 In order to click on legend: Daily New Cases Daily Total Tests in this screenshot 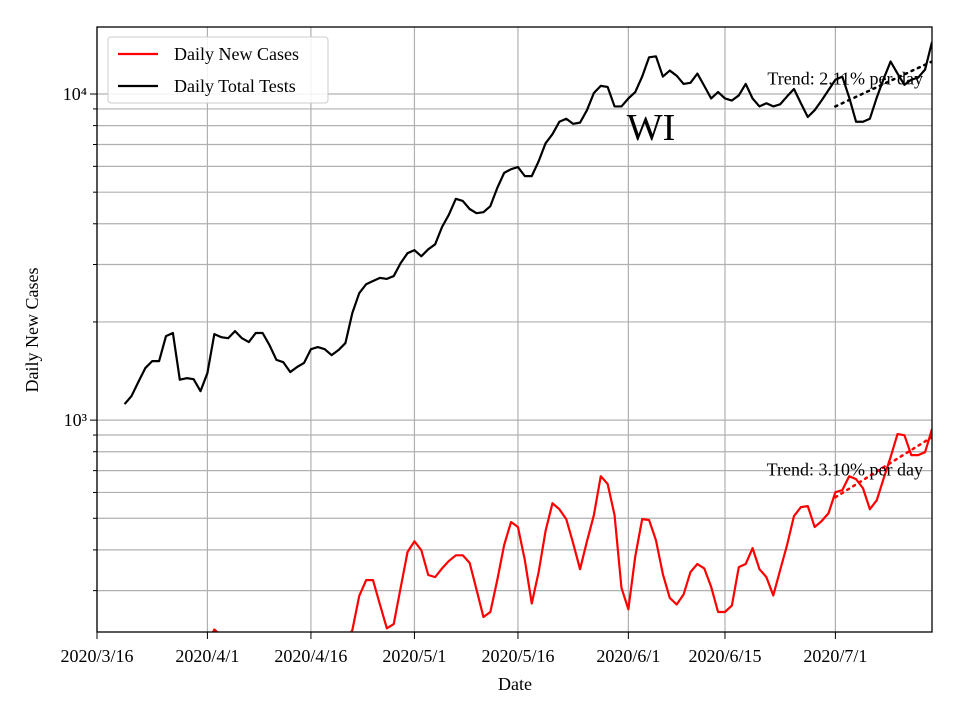, I will do `click(218, 70)`.